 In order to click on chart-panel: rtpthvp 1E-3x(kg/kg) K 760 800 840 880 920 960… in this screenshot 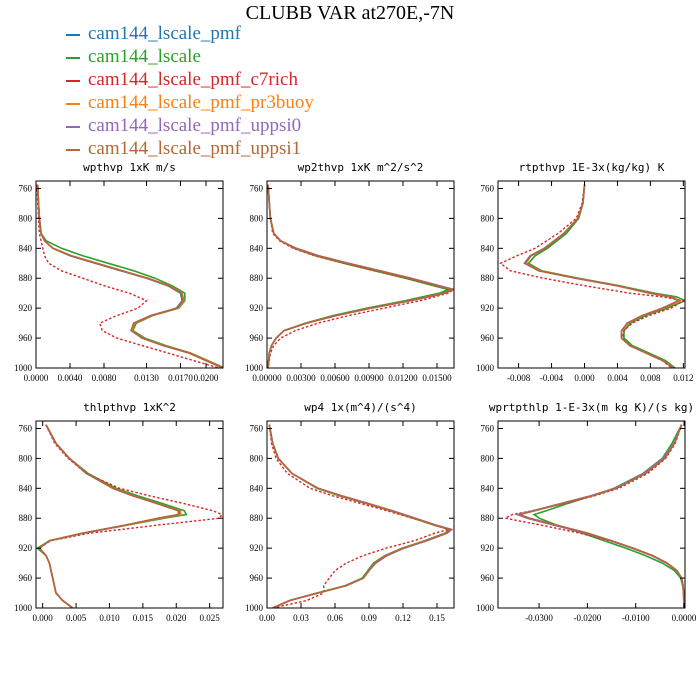, I will do `click(584, 272)`.